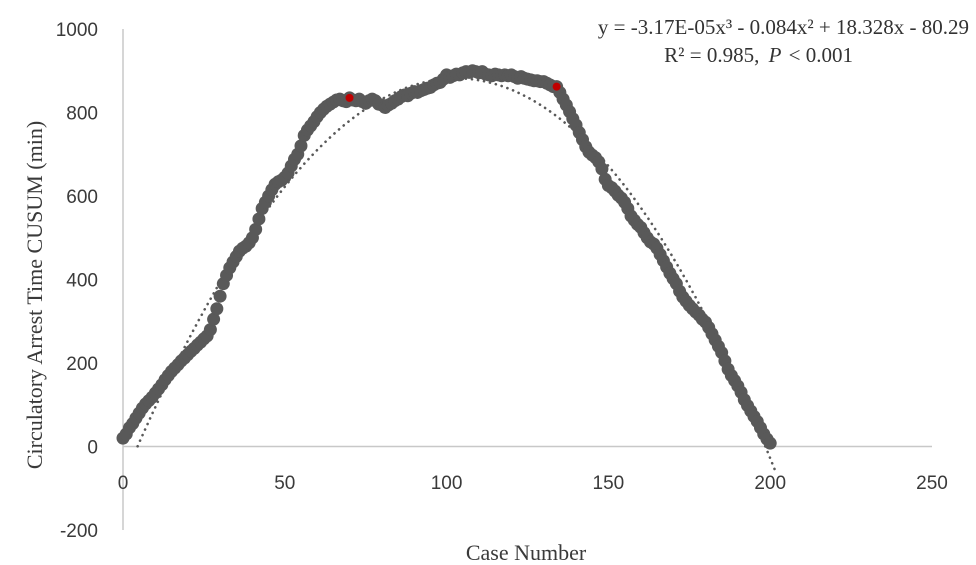  What do you see at coordinates (82, 197) in the screenshot?
I see `y-tick-label: 600` at bounding box center [82, 197].